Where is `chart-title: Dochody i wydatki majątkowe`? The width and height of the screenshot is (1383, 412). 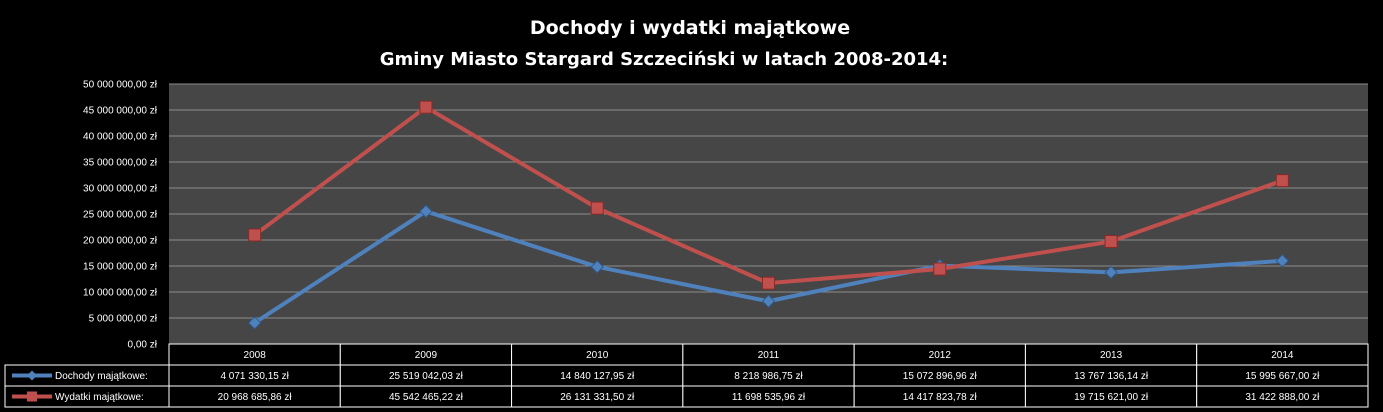
chart-title: Dochody i wydatki majątkowe is located at coordinates (690, 28).